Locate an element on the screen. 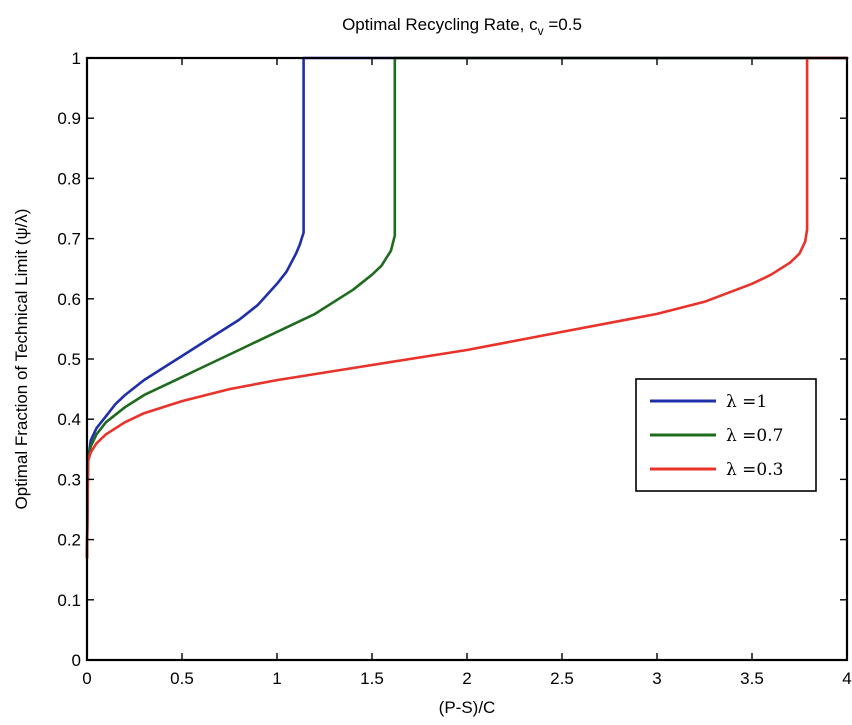 This screenshot has height=725, width=852. legend: λ =1 λ =0.7 λ =0.3 is located at coordinates (726, 435).